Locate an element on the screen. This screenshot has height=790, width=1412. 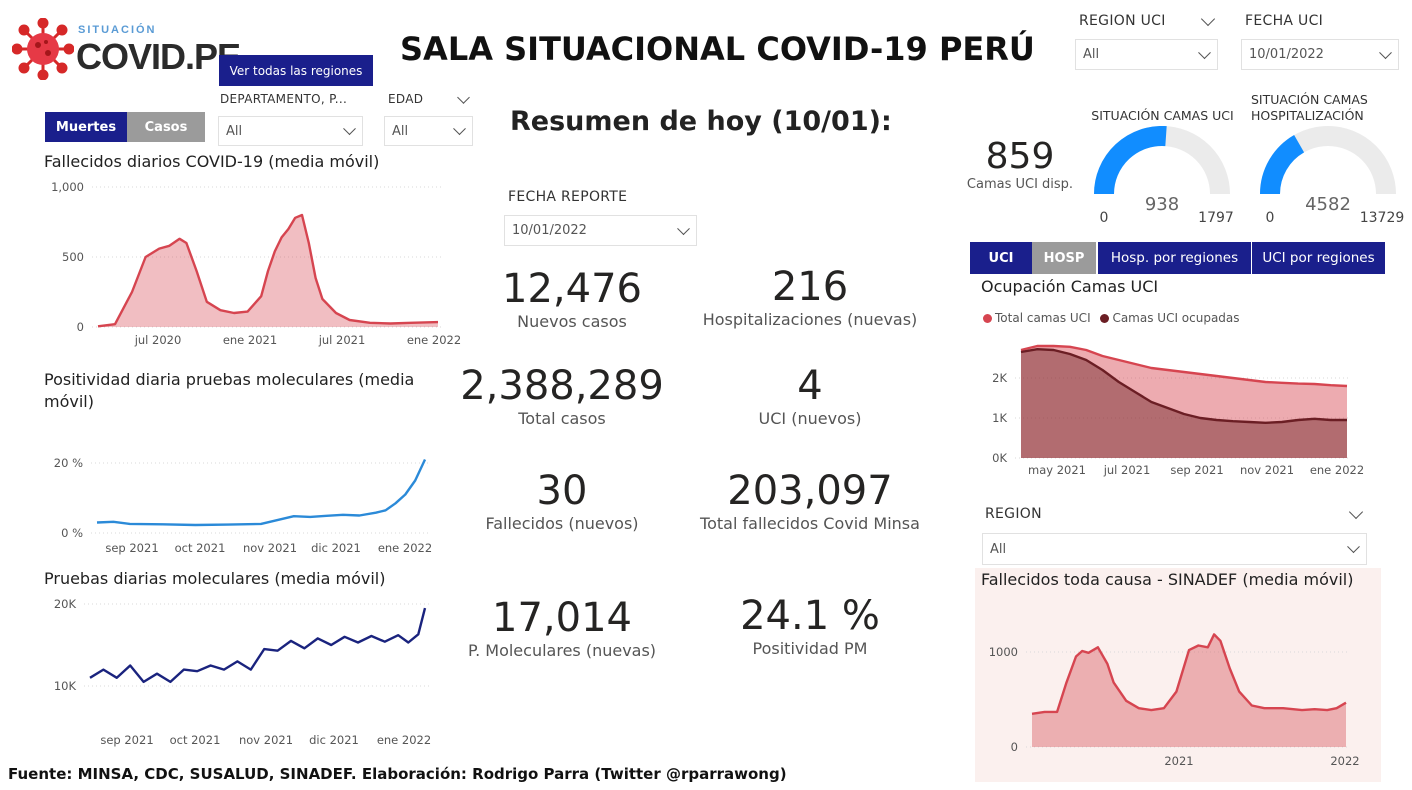
kpi-card: 12,476 Nuevos casos is located at coordinates (572, 306).